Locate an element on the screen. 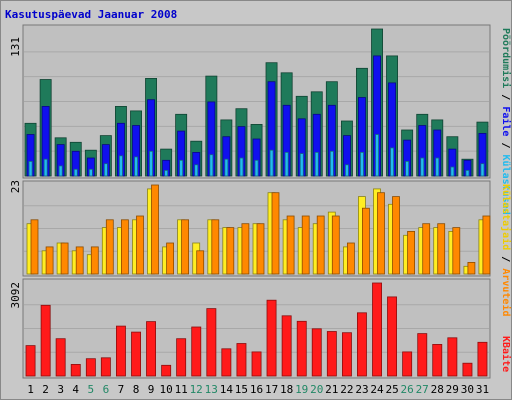 The image size is (512, 400). x-label-day-29: 29 is located at coordinates (452, 389).